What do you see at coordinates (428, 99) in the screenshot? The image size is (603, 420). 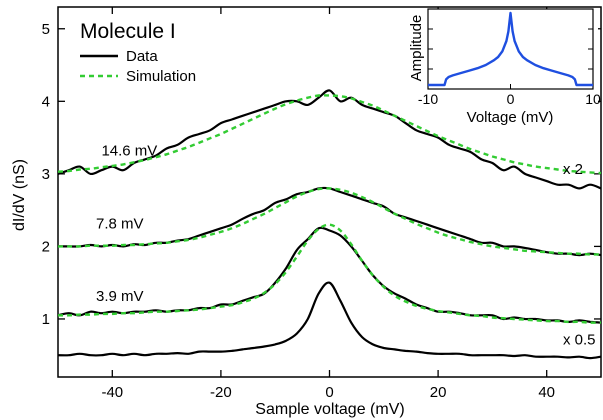 I see `inset-x-tick-label: -10` at bounding box center [428, 99].